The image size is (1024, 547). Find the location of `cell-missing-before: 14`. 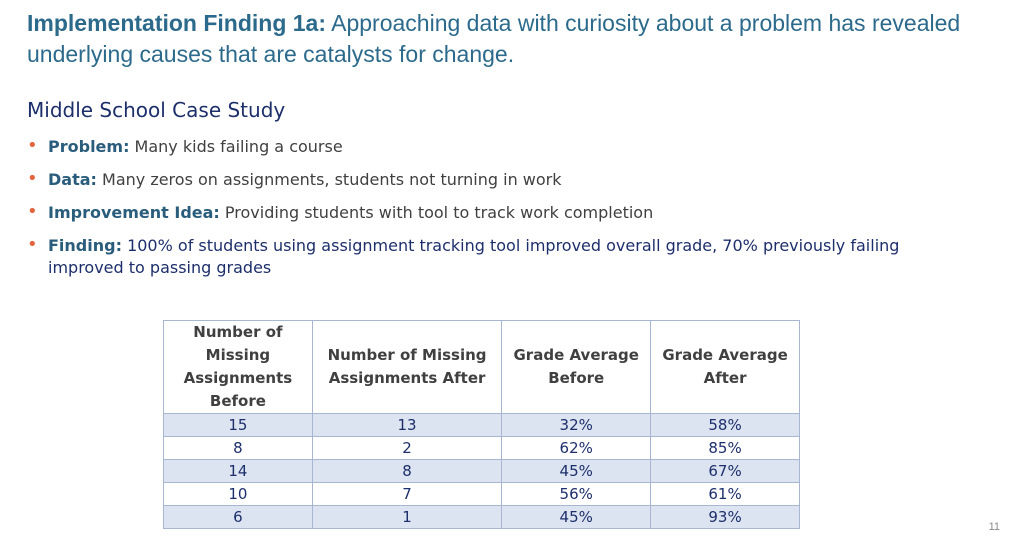

cell-missing-before: 14 is located at coordinates (238, 471).